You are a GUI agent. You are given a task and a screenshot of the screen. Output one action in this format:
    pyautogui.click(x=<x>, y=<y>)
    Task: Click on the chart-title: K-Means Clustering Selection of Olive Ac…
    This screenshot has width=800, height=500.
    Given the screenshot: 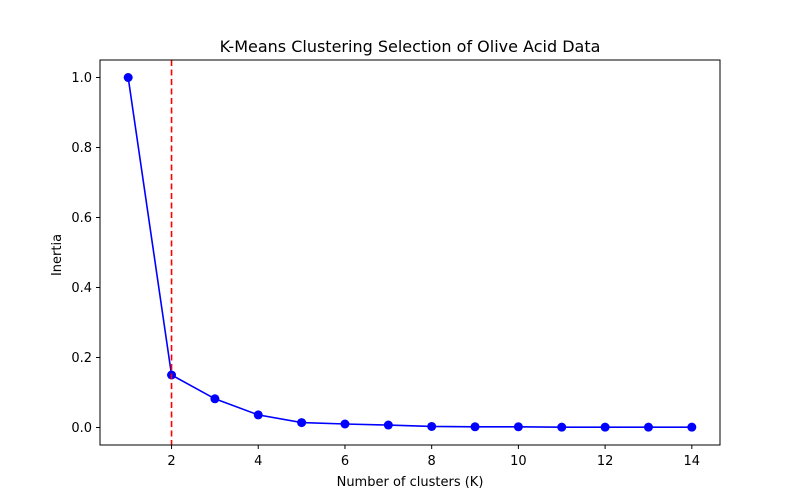 What is the action you would take?
    pyautogui.click(x=410, y=46)
    